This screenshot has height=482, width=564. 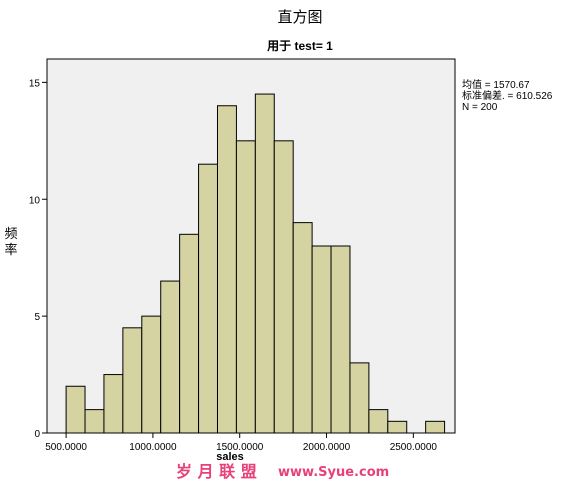 I want to click on watermark-logo-text: 岁 月 联 盟, so click(x=216, y=471).